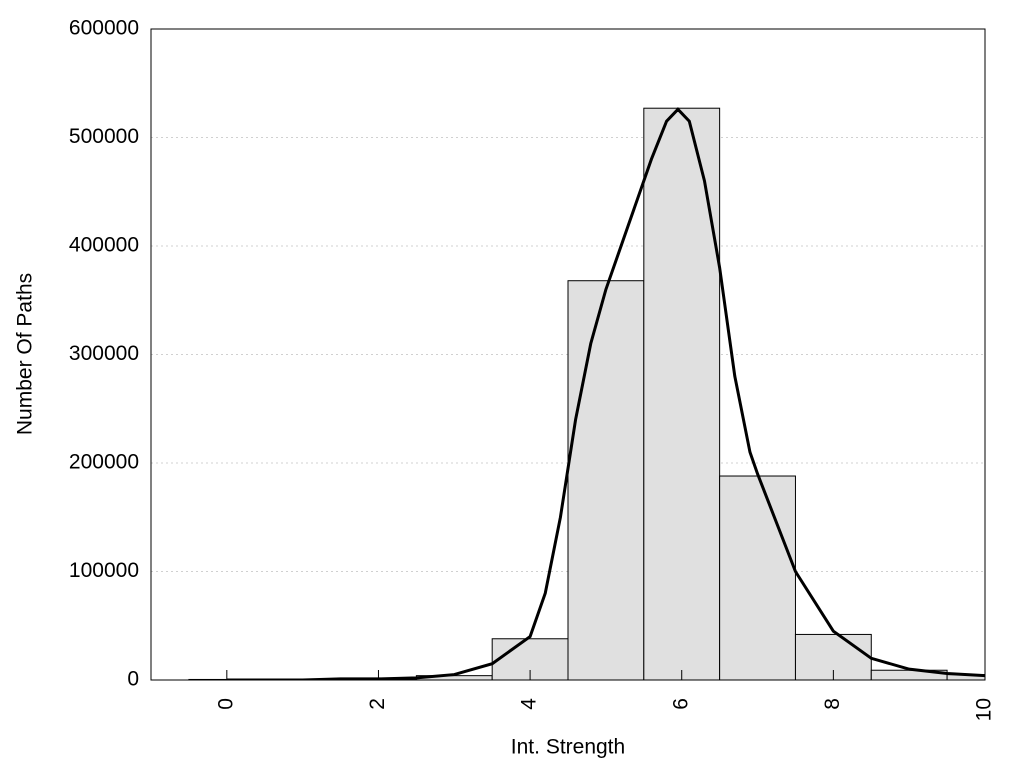 This screenshot has width=1024, height=768. I want to click on y-tick-label: 500000, so click(104, 136).